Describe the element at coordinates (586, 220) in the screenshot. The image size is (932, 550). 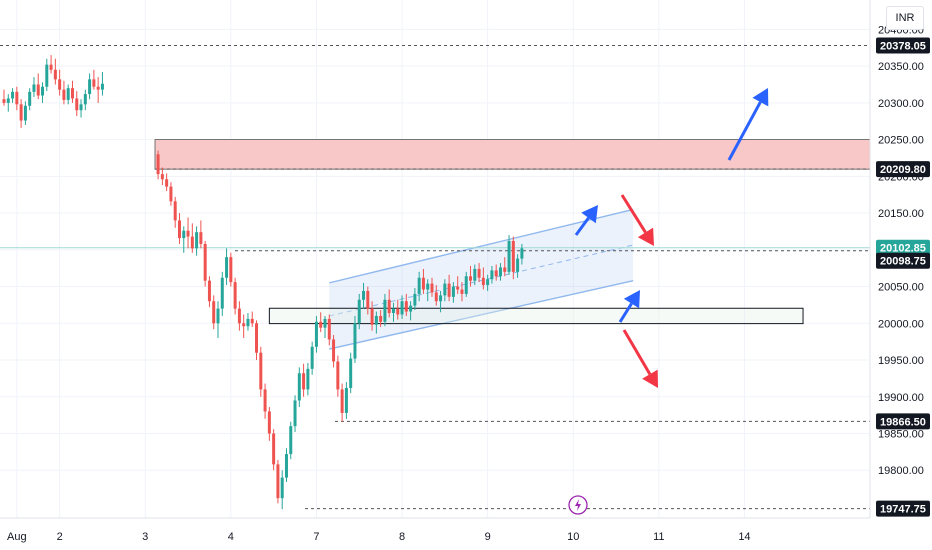
I see `arrow-up-channel` at that location.